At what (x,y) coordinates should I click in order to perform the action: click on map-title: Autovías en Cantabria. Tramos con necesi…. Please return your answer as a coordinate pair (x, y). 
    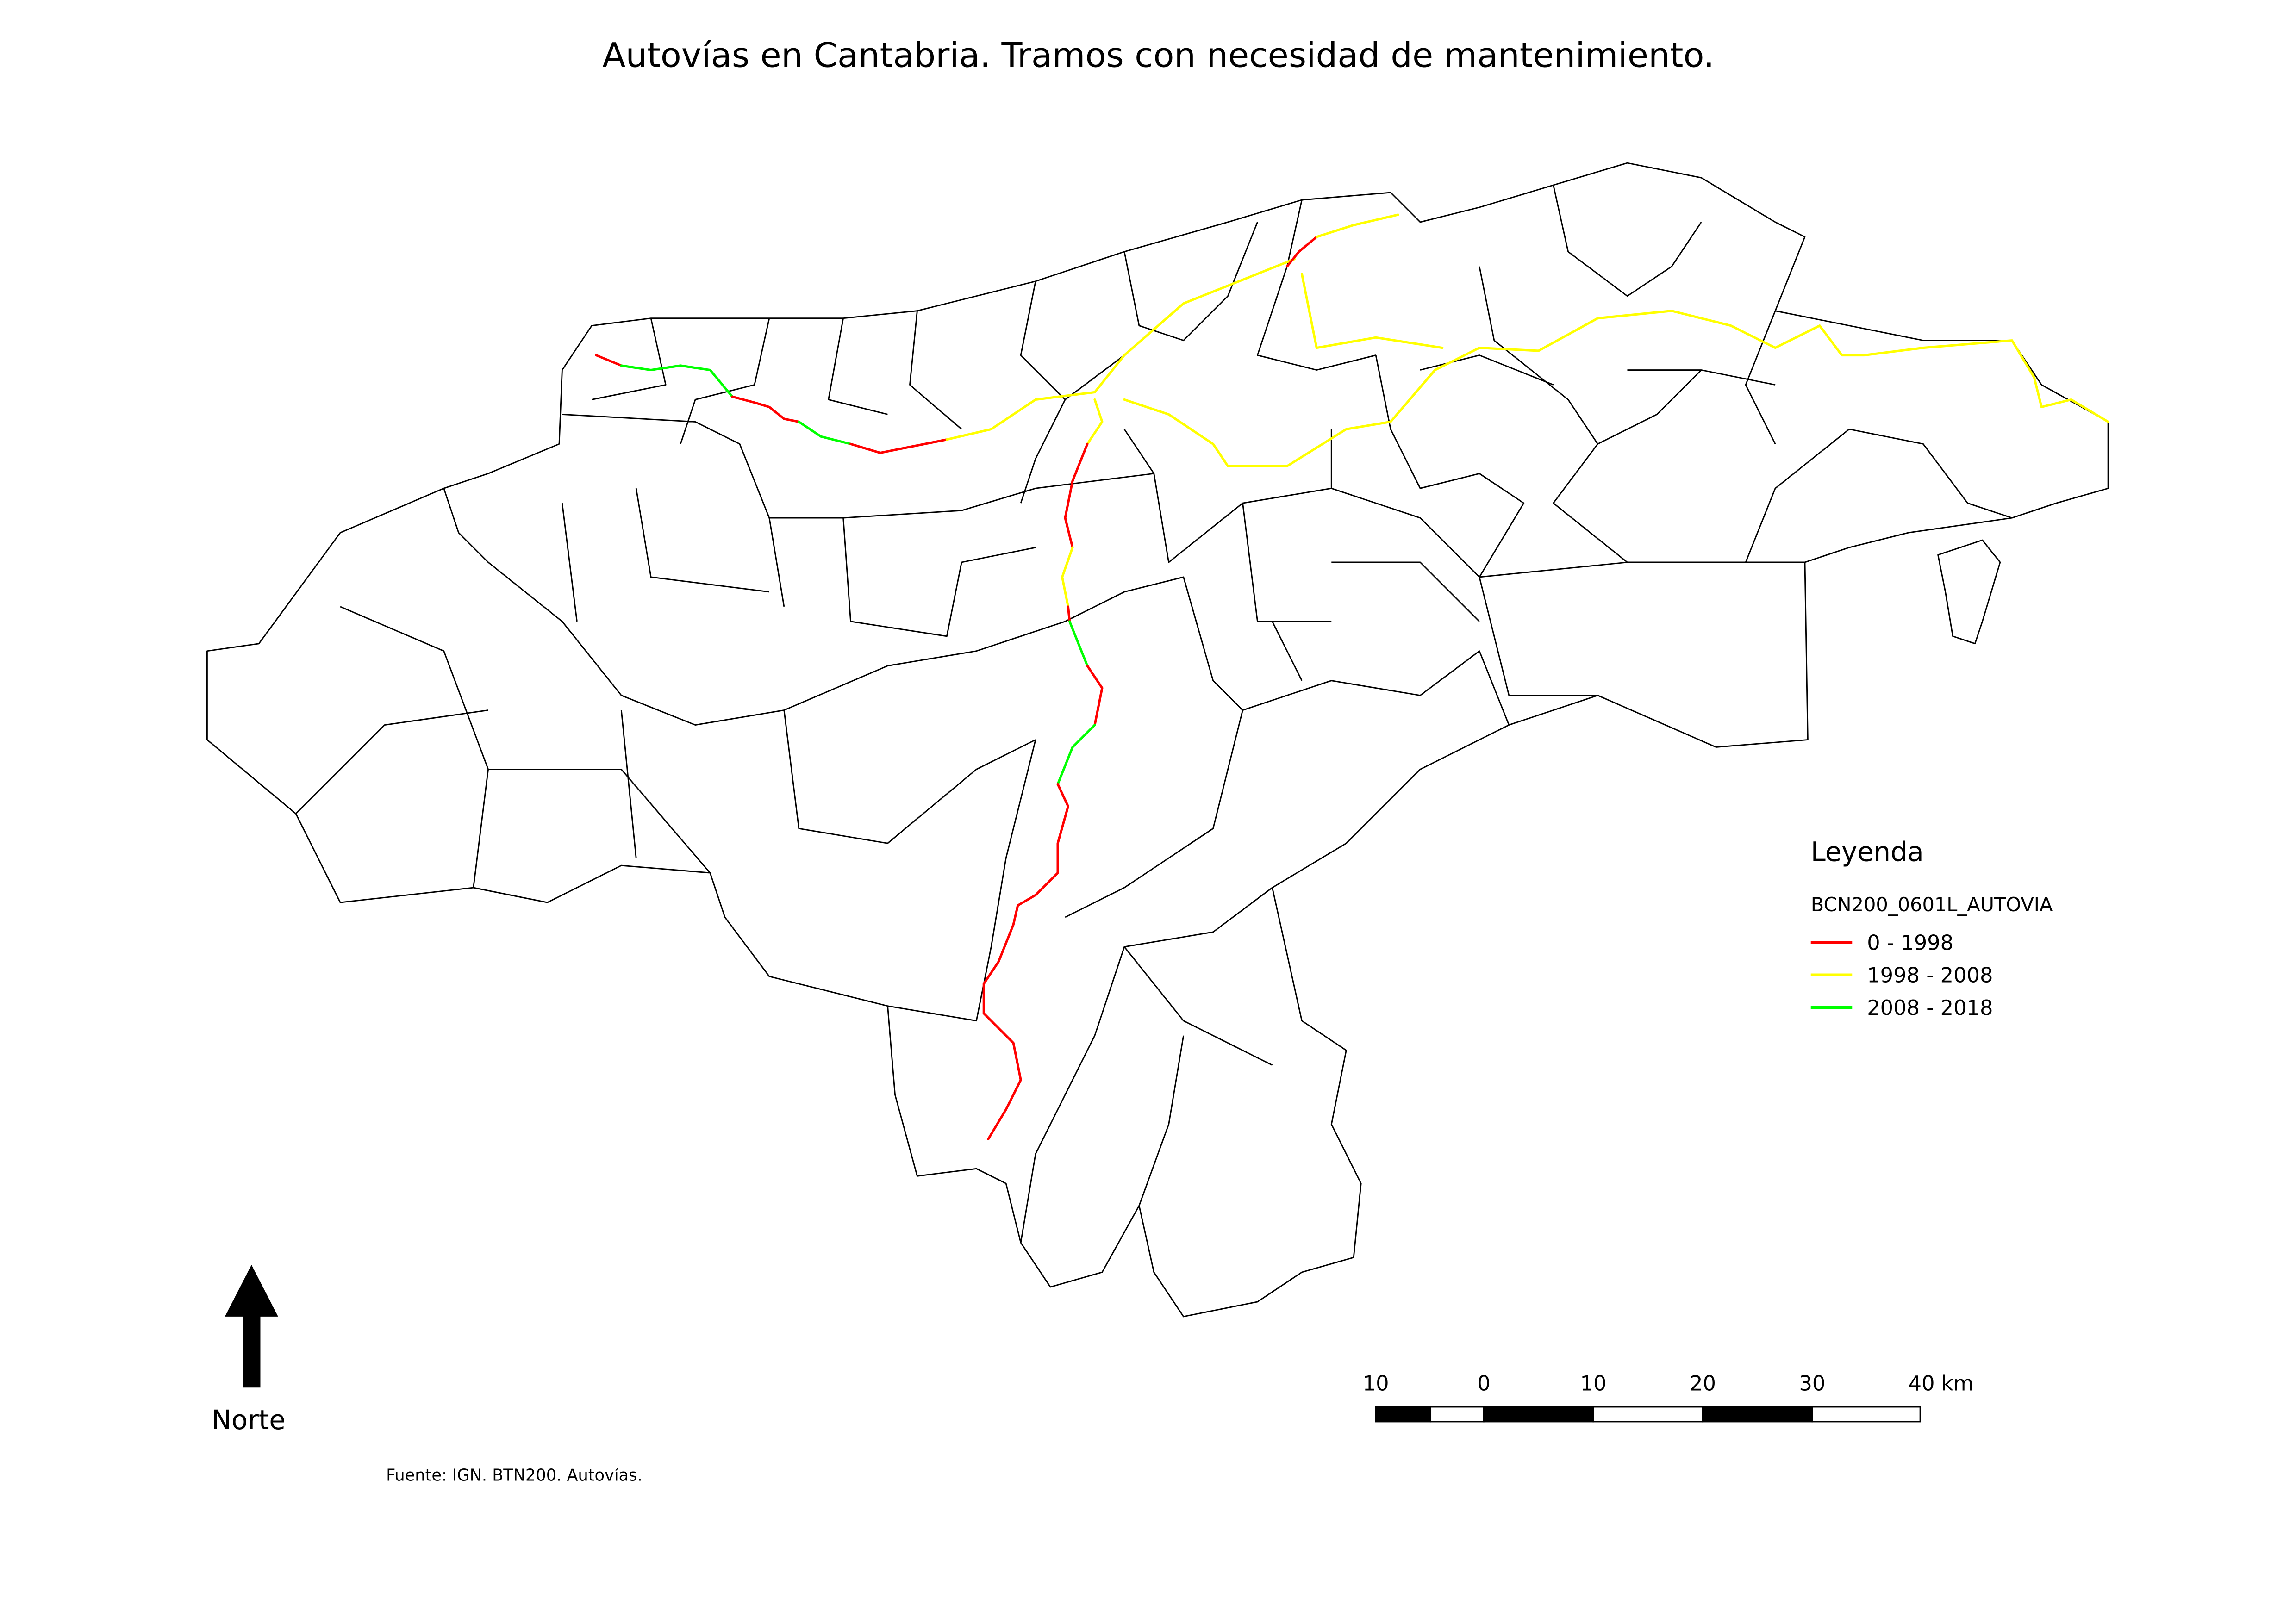
    Looking at the image, I should click on (1158, 55).